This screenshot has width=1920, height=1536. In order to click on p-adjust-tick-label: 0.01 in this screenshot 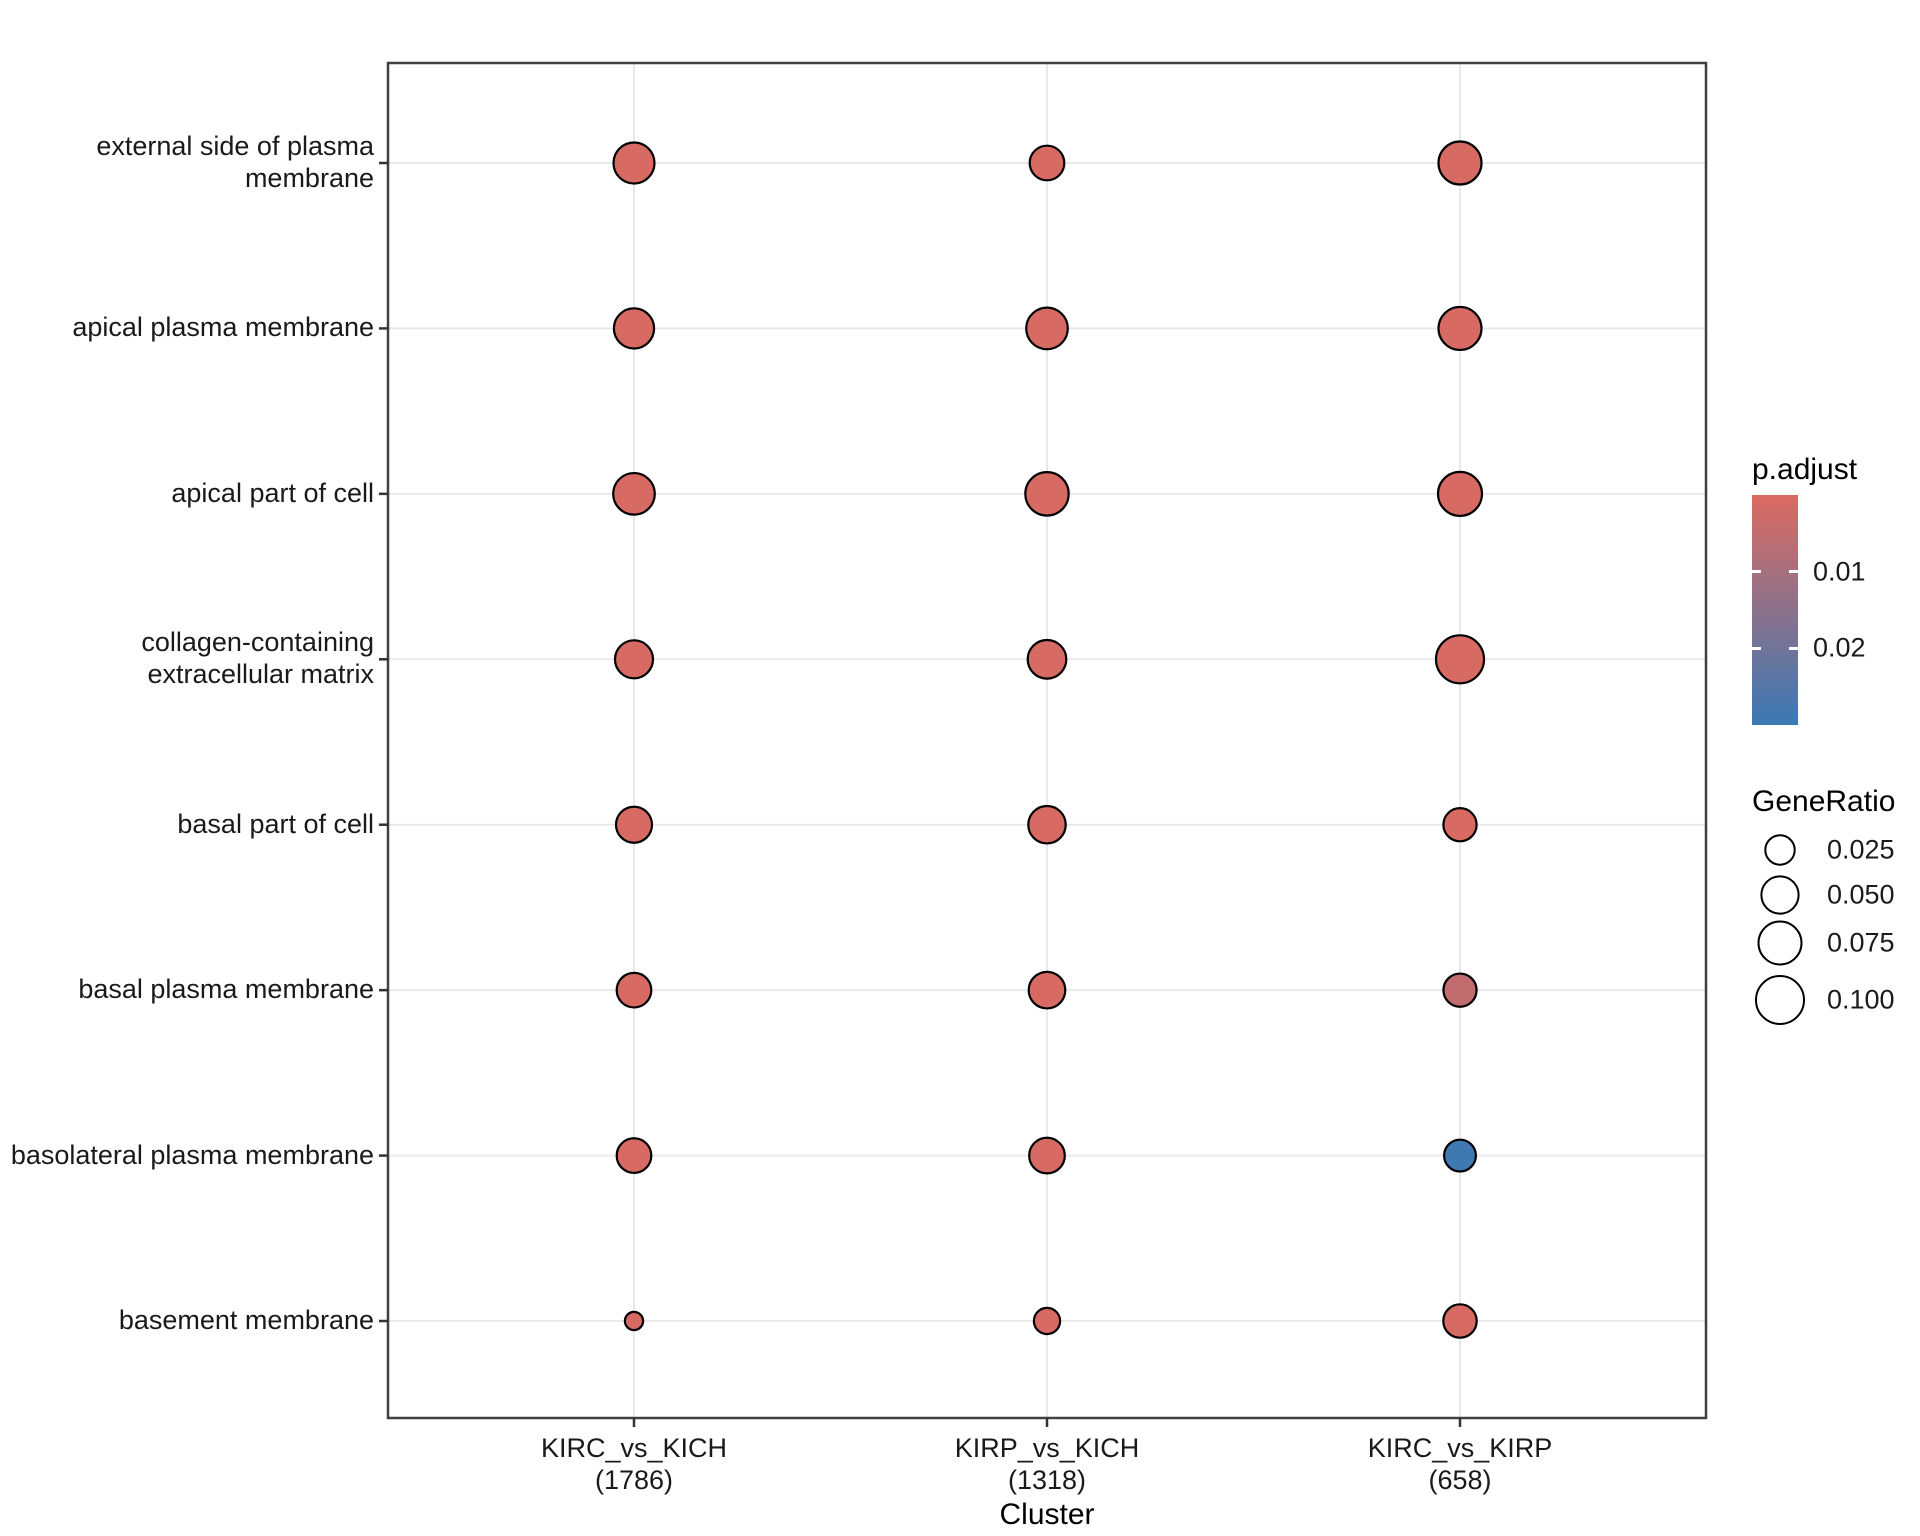, I will do `click(1839, 571)`.